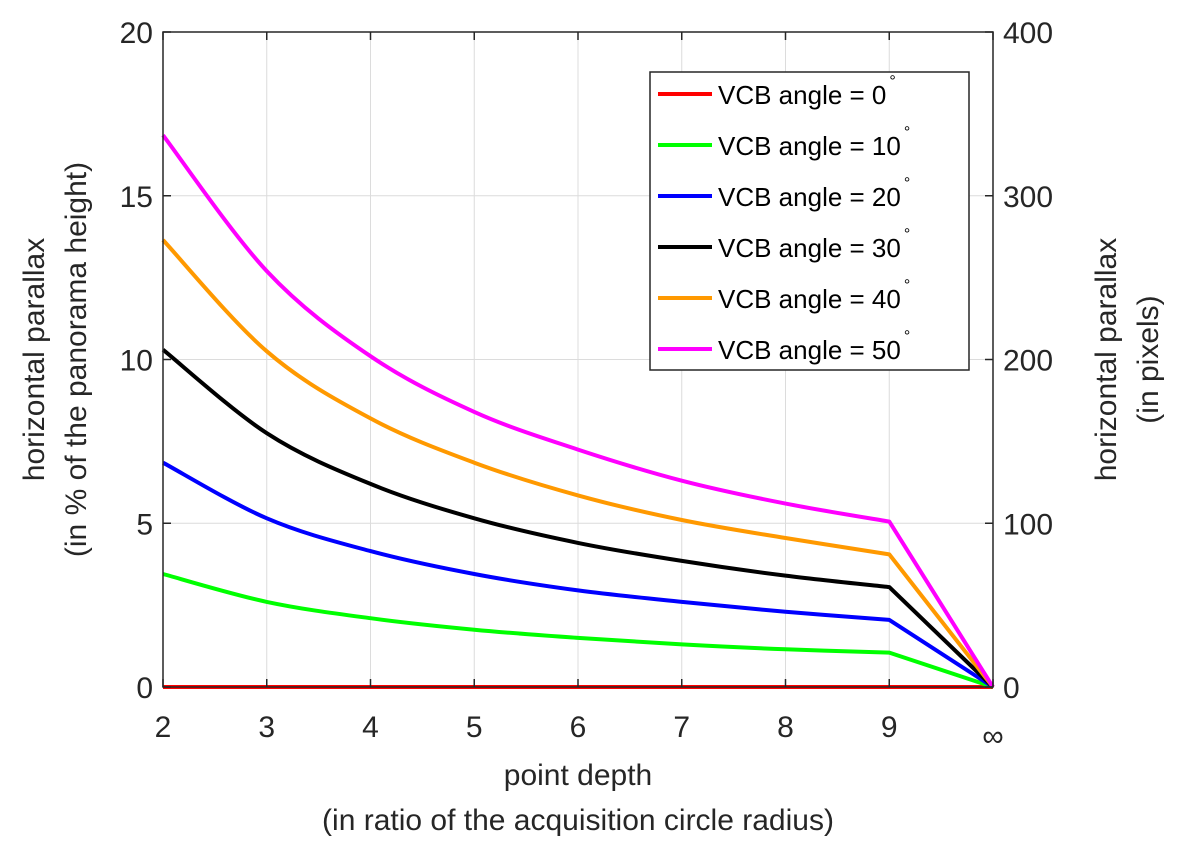 The height and width of the screenshot is (858, 1192). Describe the element at coordinates (1028, 361) in the screenshot. I see `y-right-tick-label: 200` at that location.